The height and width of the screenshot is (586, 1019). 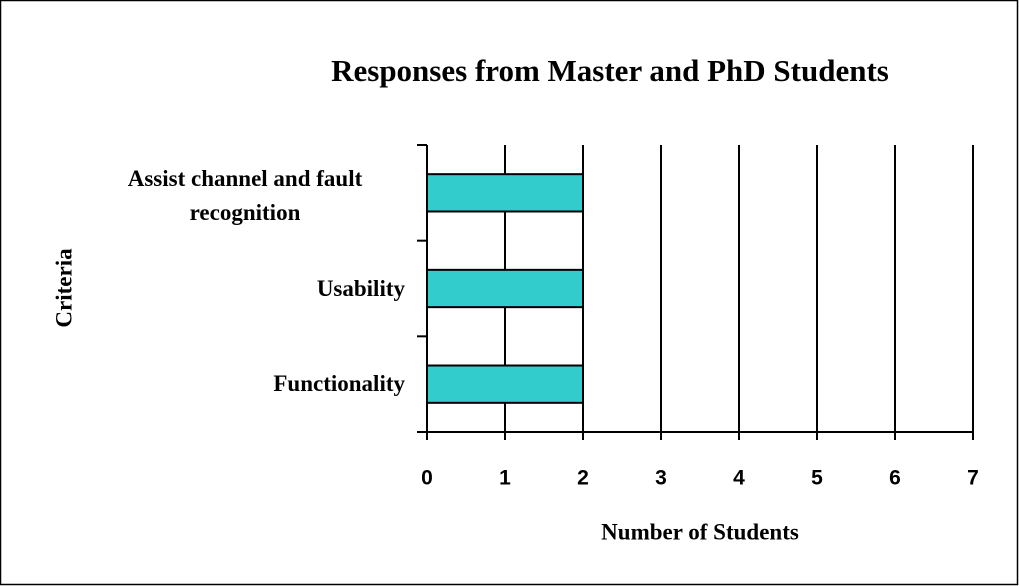 I want to click on x-axis-label: Number of Students, so click(x=700, y=531).